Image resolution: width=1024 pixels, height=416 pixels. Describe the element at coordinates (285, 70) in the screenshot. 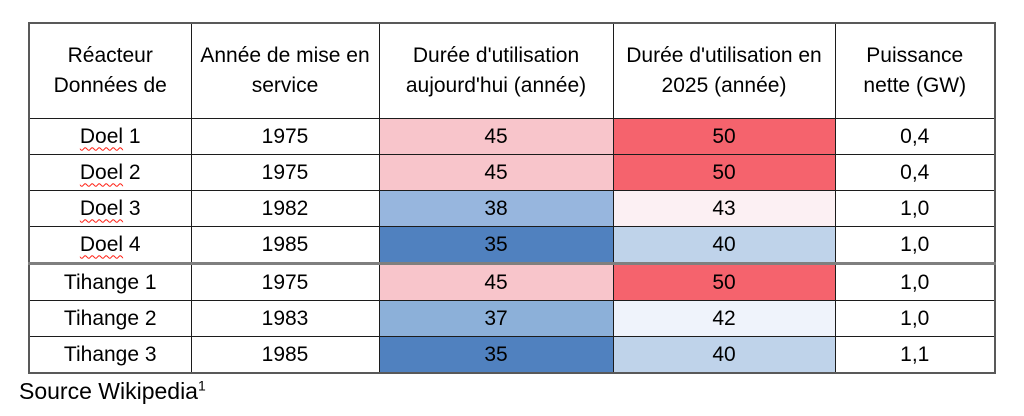

I see `header-year: Année de mise en service` at that location.